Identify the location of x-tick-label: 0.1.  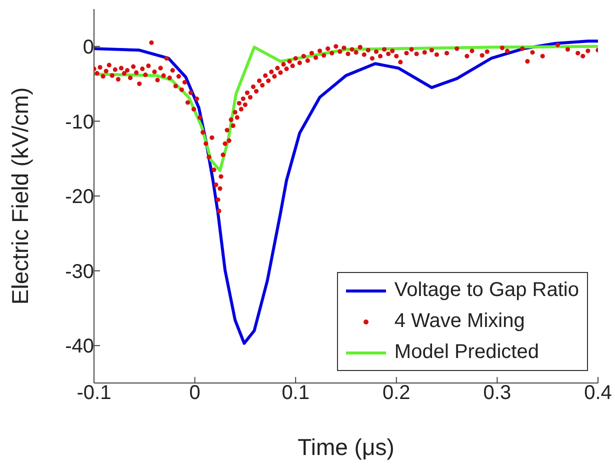
(296, 393).